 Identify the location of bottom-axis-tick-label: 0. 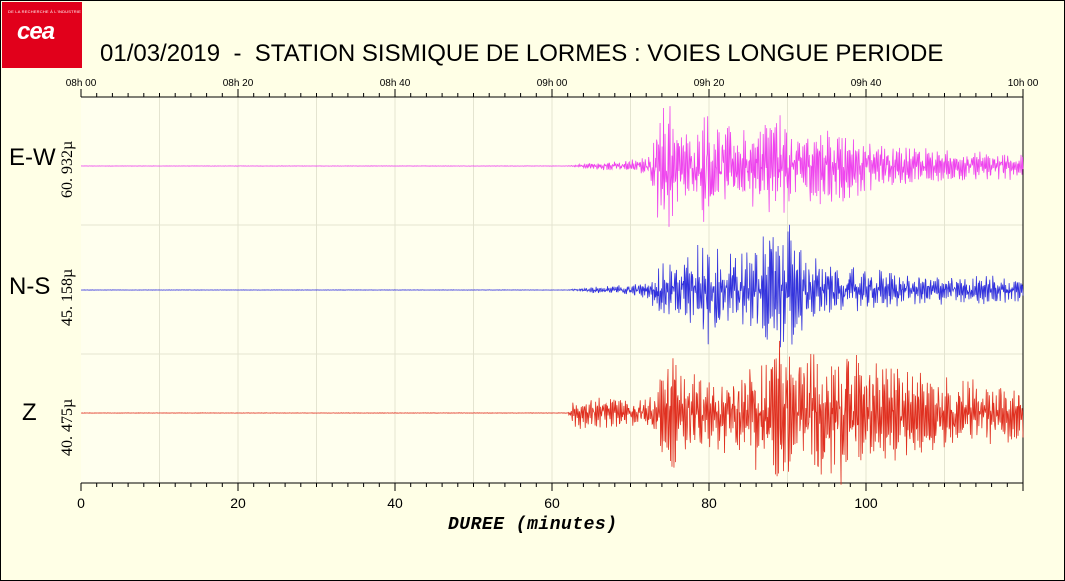
(81, 503).